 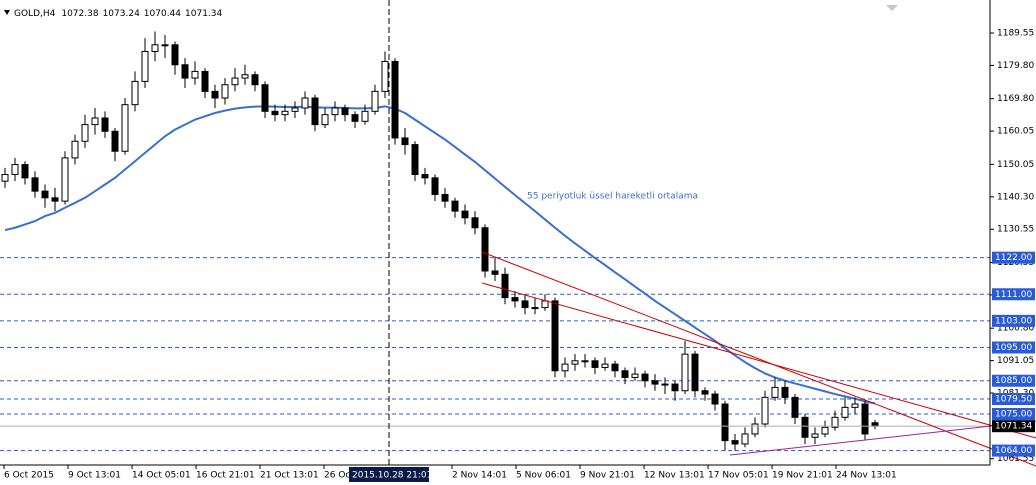 What do you see at coordinates (892, 8) in the screenshot?
I see `scroll-icon` at bounding box center [892, 8].